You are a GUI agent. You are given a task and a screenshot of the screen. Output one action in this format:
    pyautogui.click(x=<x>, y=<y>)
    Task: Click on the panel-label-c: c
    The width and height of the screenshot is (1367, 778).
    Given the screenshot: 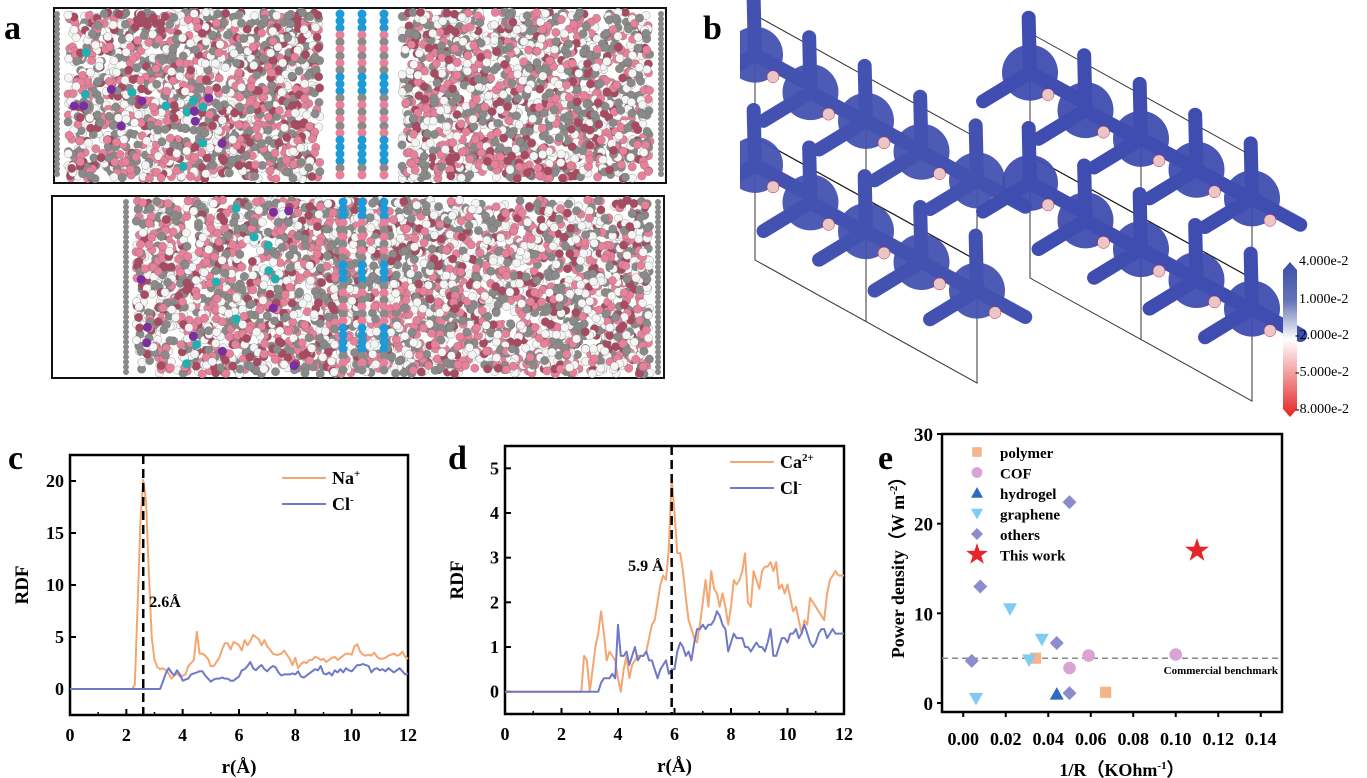 What is the action you would take?
    pyautogui.click(x=16, y=458)
    